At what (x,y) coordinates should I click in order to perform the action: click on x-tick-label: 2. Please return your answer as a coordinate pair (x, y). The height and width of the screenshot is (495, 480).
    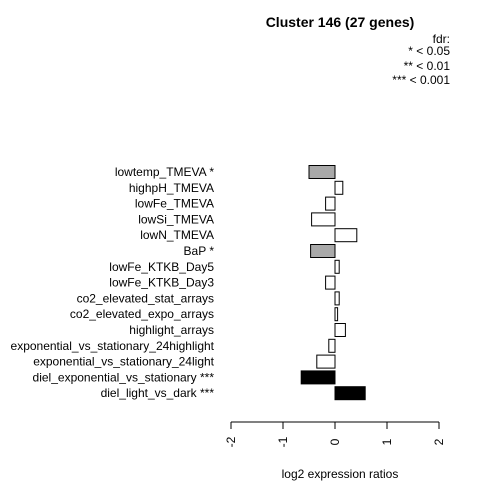
    Looking at the image, I should click on (439, 441).